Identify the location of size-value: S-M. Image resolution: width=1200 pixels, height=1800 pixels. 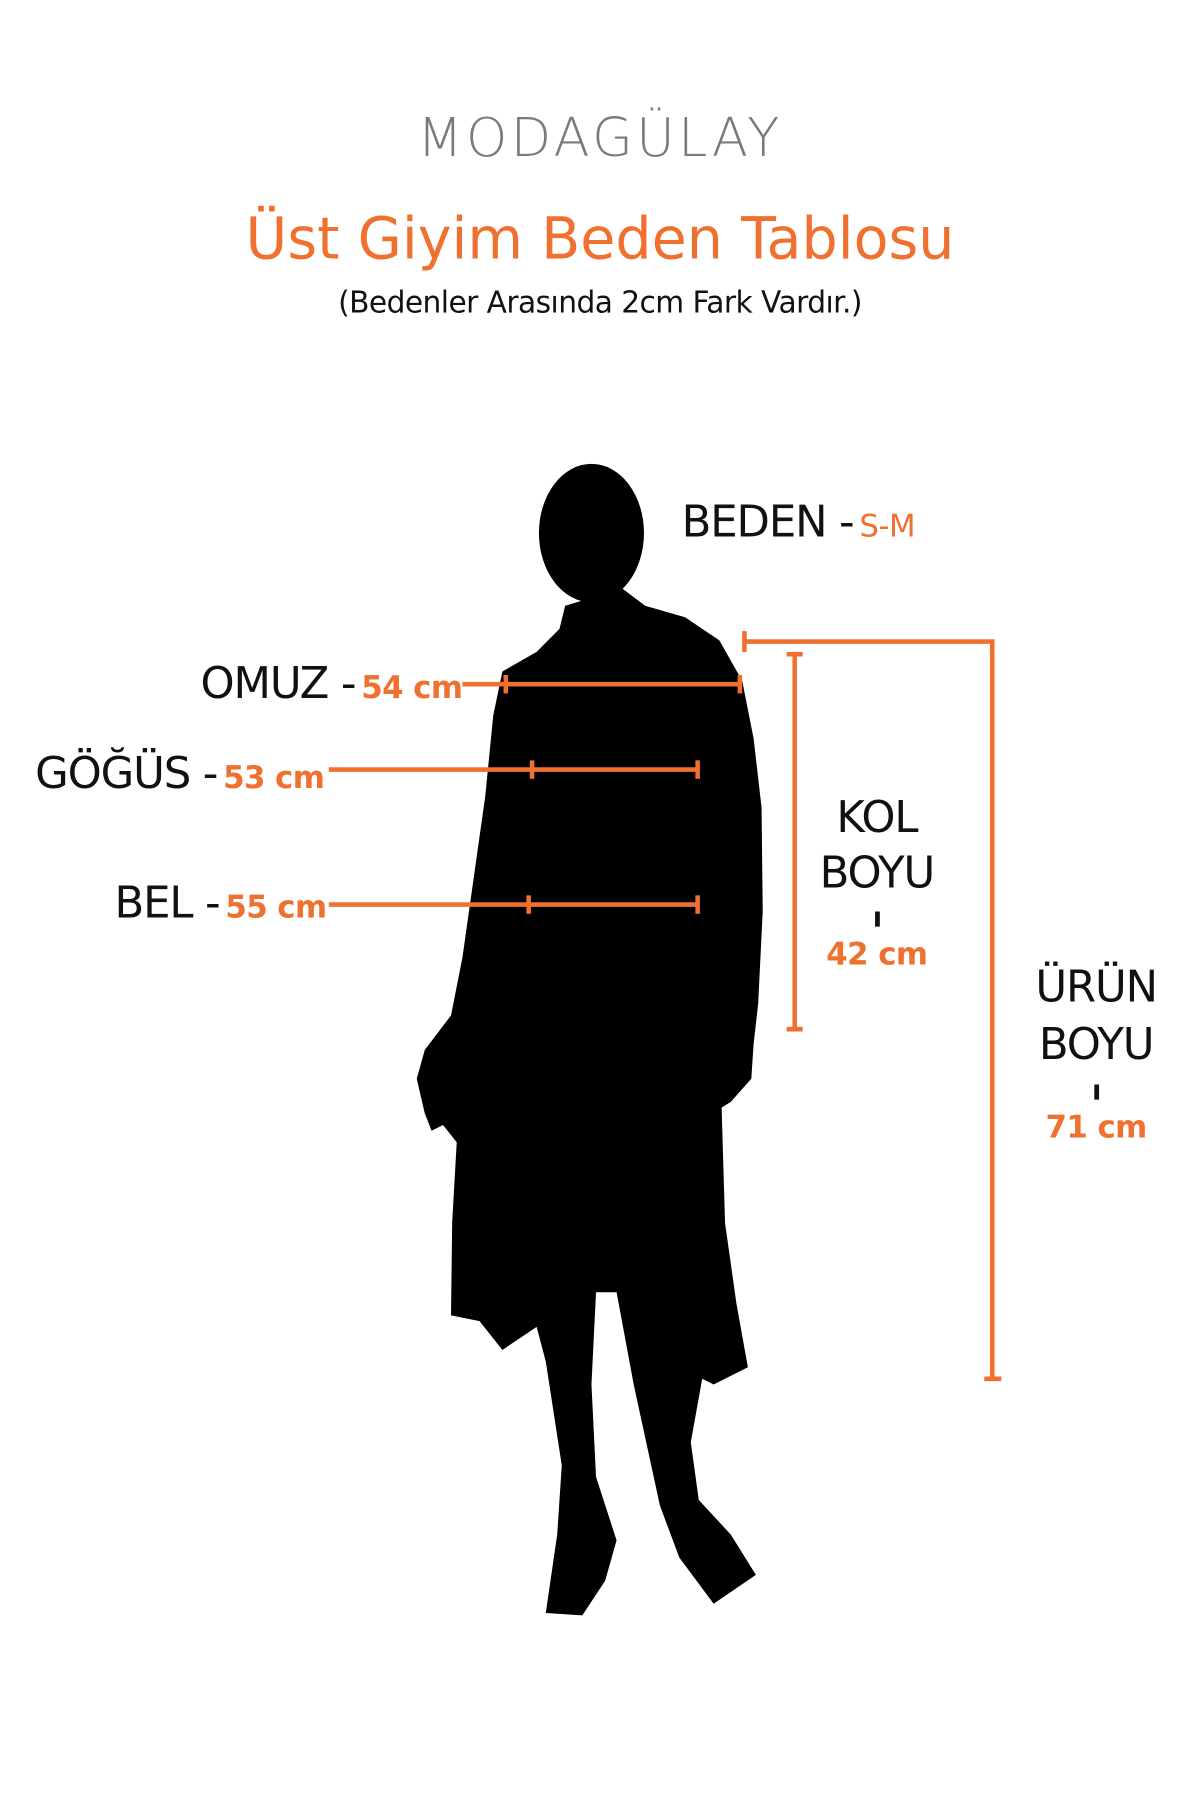
(887, 526).